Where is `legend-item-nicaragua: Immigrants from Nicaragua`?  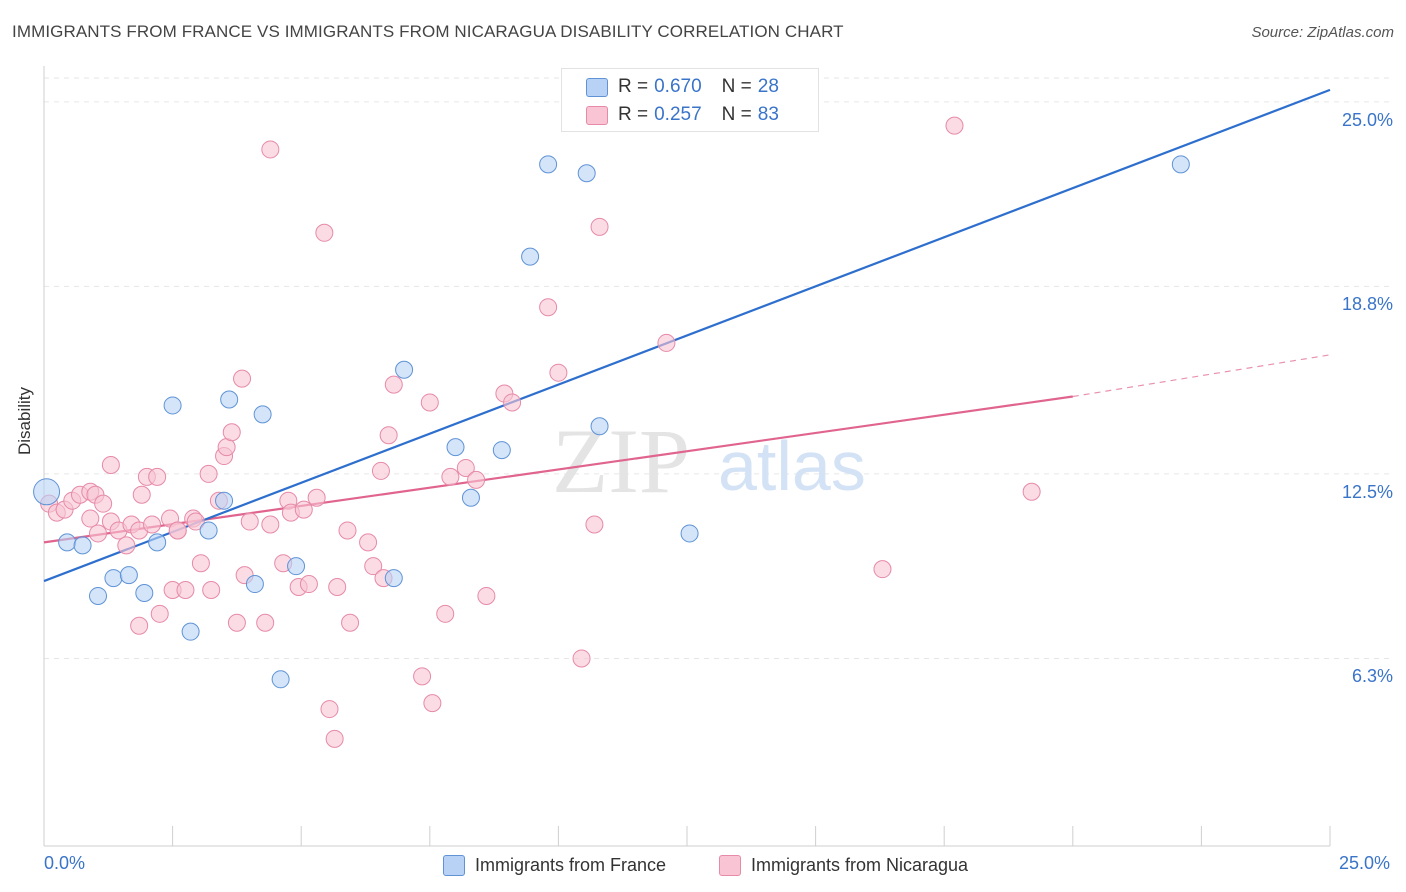
legend-item-nicaragua: Immigrants from Nicaragua is located at coordinates (843, 865).